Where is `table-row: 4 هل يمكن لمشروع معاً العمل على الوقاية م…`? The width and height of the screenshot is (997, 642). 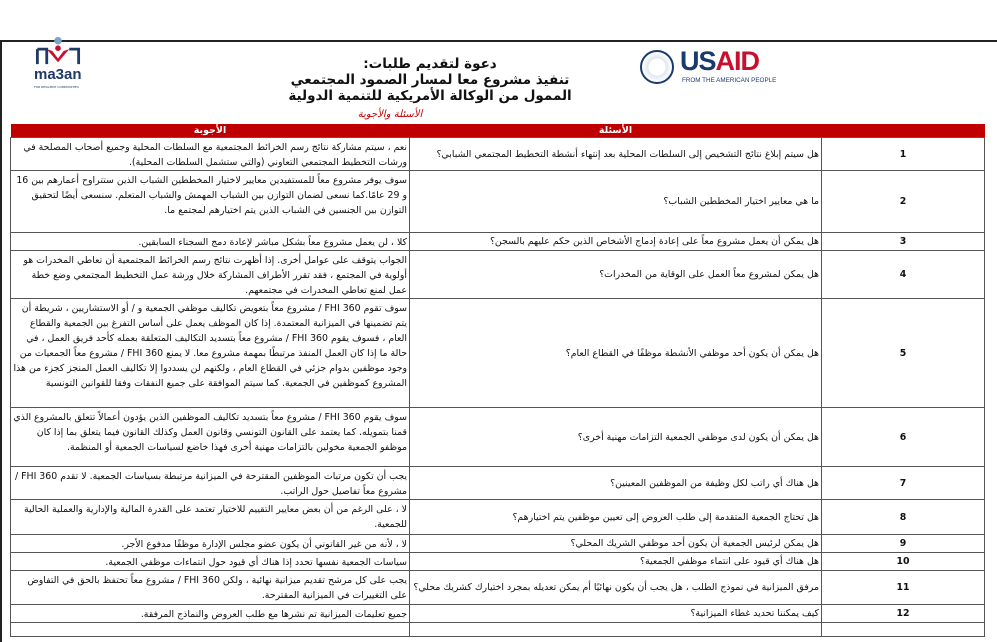
table-row: 4 هل يمكن لمشروع معاً العمل على الوقاية م… is located at coordinates (497, 274).